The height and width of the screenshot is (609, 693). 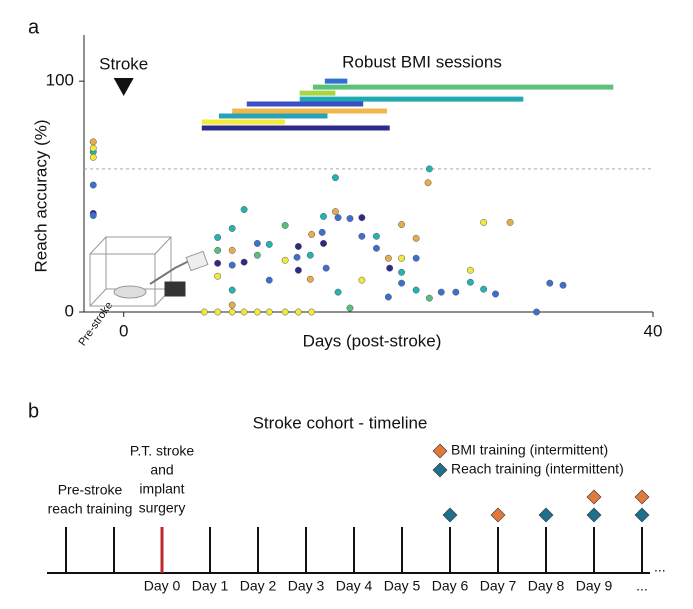 I want to click on stroke-label: implant, so click(x=161, y=489).